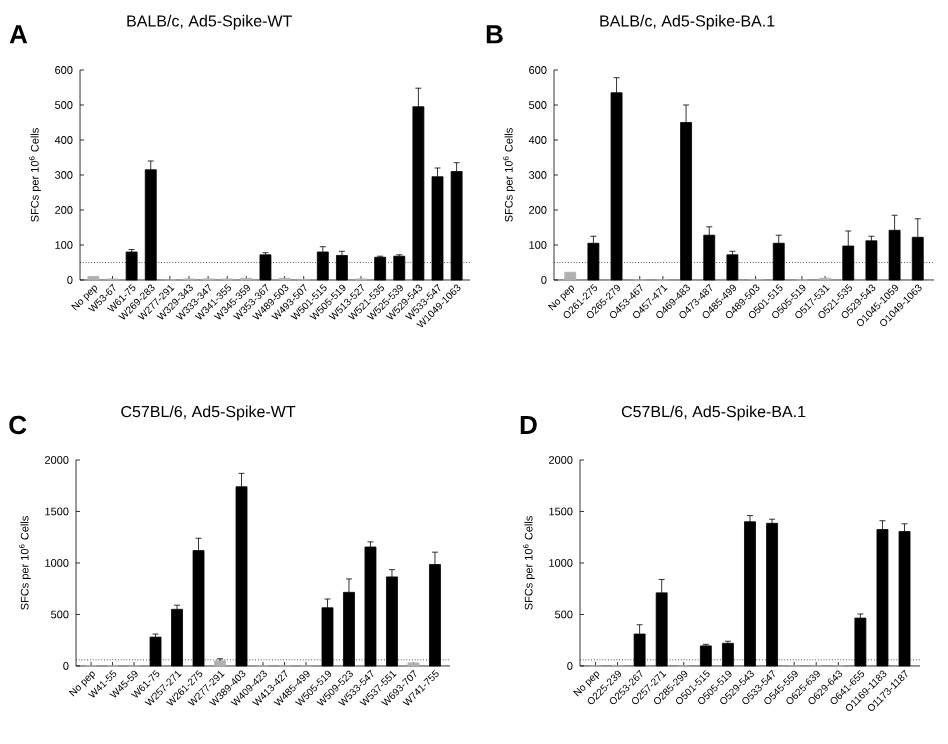  Describe the element at coordinates (208, 413) in the screenshot. I see `chart-title: C57BL/6, Ad5-Spike-WT` at that location.